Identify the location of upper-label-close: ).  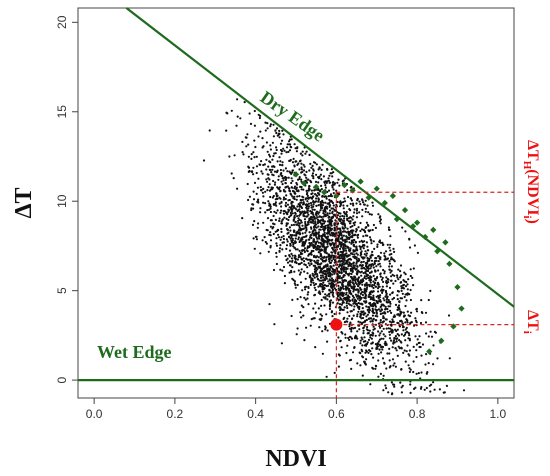
(532, 221).